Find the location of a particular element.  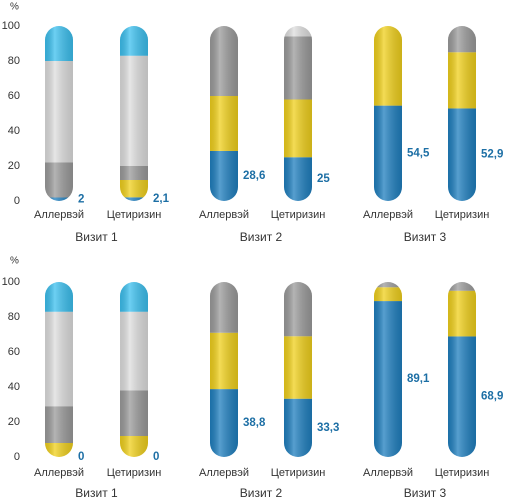

value-label: 25 is located at coordinates (323, 179).